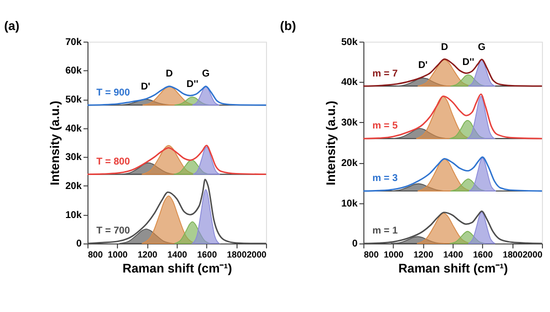 This screenshot has width=550, height=312. Describe the element at coordinates (385, 178) in the screenshot. I see `series-label: m = 3` at that location.